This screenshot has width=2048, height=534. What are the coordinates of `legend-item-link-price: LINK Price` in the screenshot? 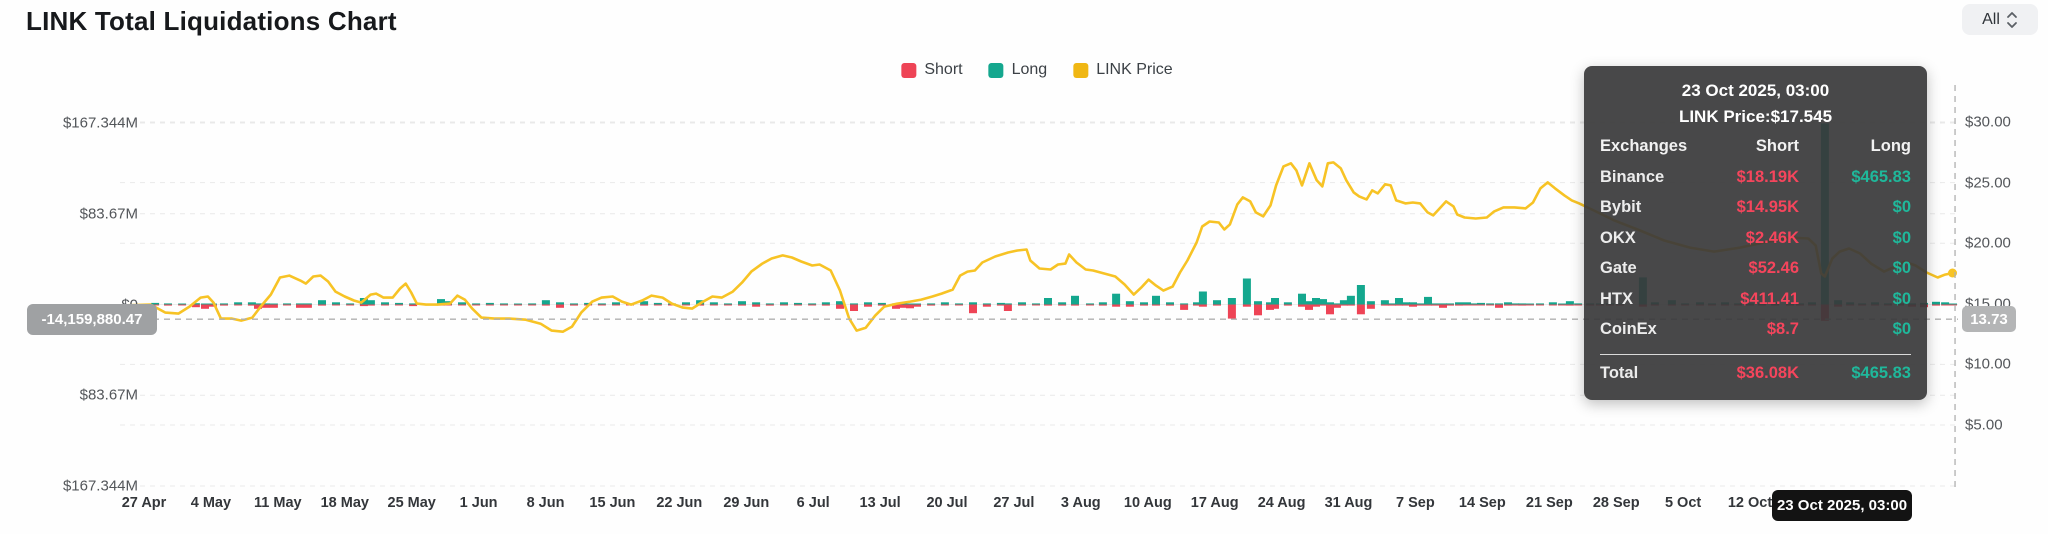 It's located at (1123, 70).